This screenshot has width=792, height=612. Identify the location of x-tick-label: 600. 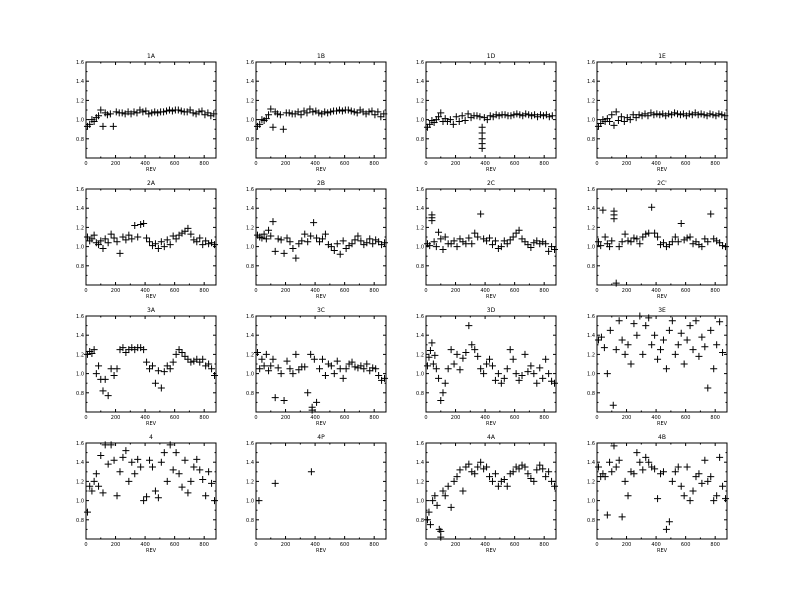
(686, 418).